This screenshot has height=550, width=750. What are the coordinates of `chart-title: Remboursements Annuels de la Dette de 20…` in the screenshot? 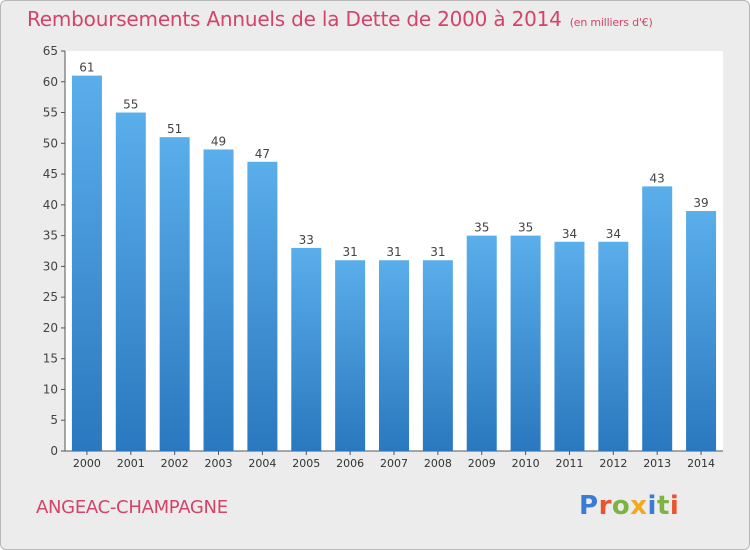 It's located at (340, 19).